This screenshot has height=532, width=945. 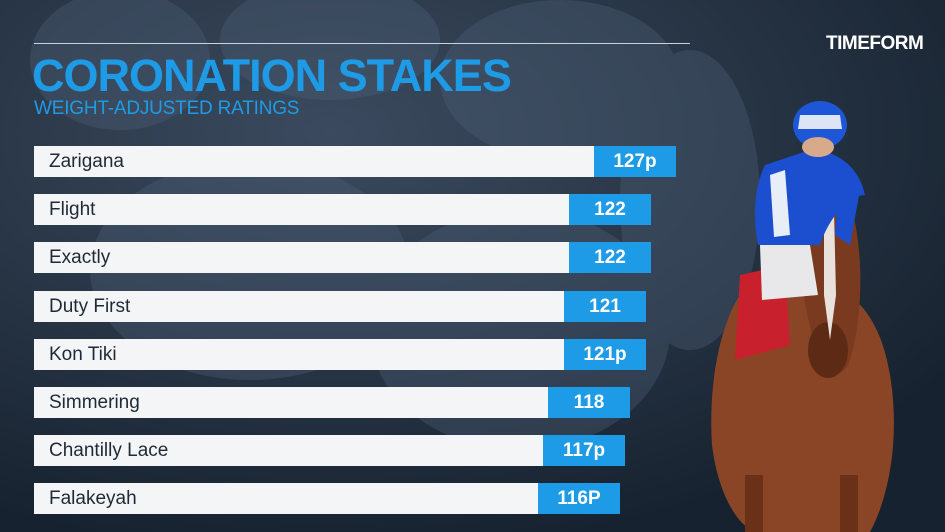 What do you see at coordinates (72, 209) in the screenshot?
I see `horse-name: Flight` at bounding box center [72, 209].